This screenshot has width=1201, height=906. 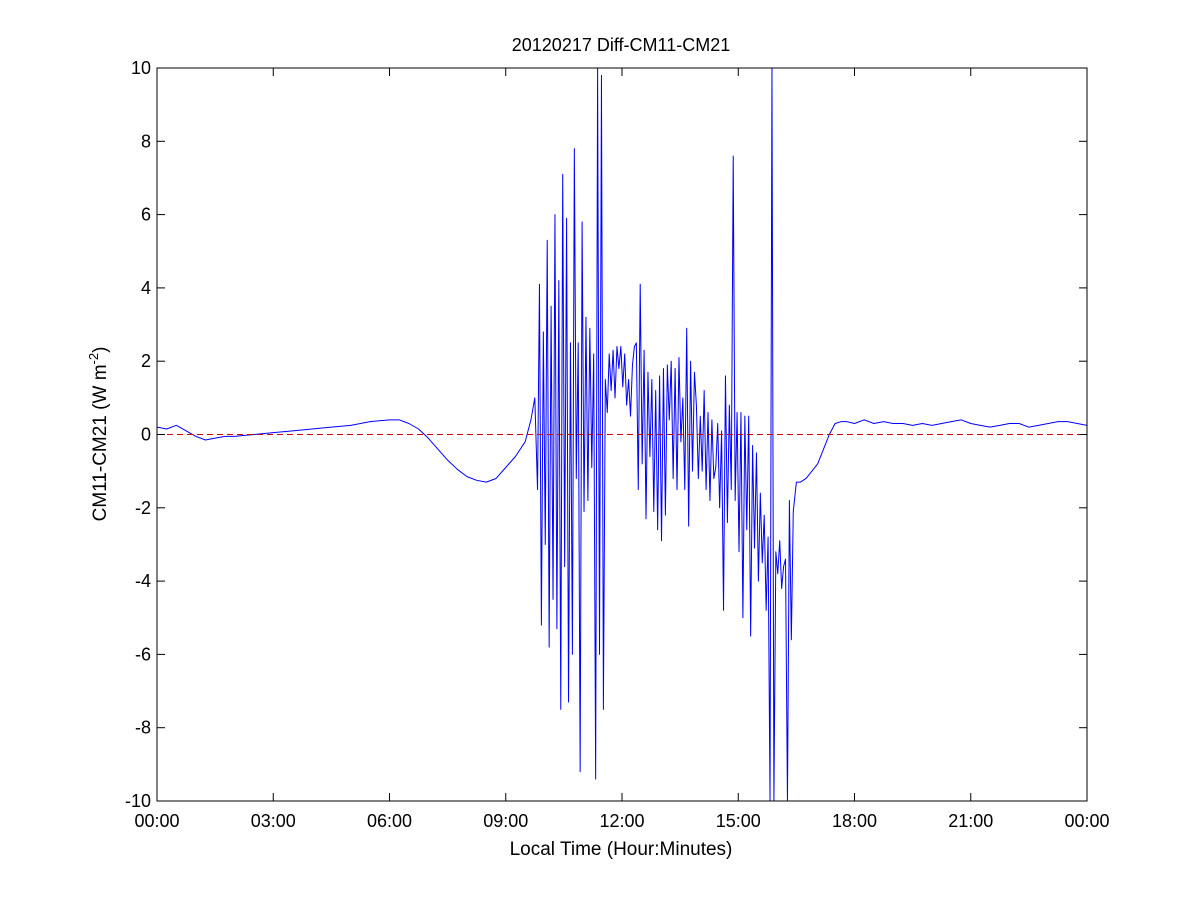 What do you see at coordinates (143, 581) in the screenshot?
I see `y-tick-label: -4` at bounding box center [143, 581].